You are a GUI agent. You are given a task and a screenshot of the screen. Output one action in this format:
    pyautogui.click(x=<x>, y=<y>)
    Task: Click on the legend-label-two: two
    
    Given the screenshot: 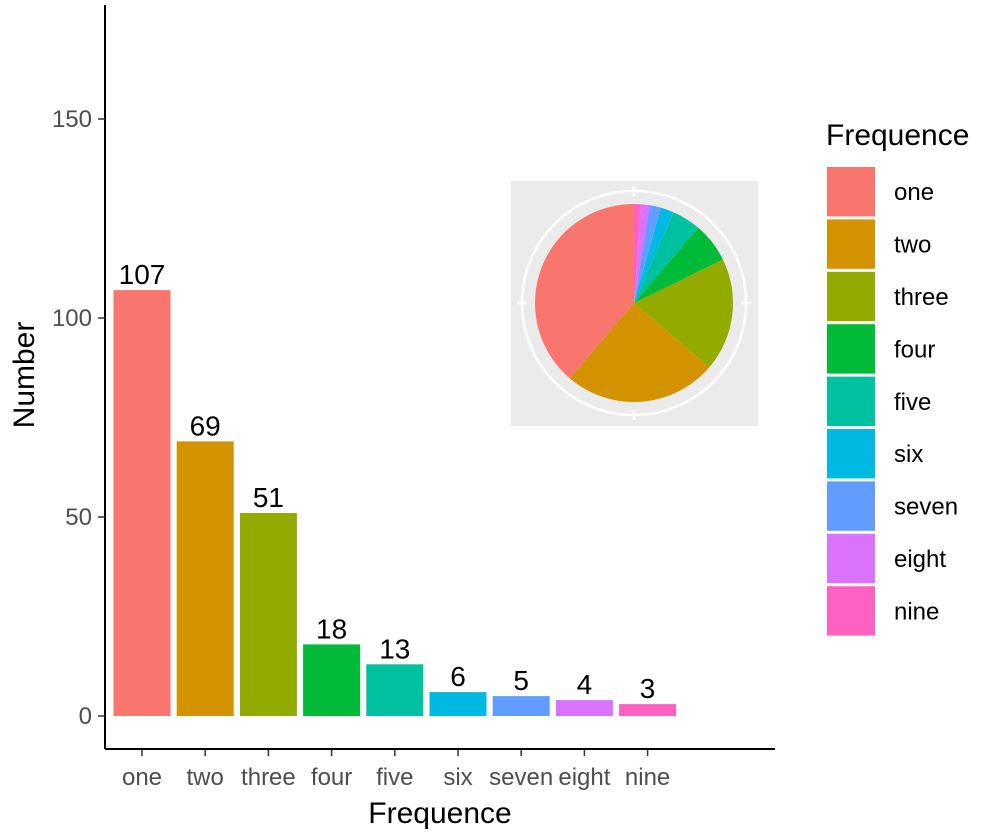 What is the action you would take?
    pyautogui.click(x=912, y=245)
    